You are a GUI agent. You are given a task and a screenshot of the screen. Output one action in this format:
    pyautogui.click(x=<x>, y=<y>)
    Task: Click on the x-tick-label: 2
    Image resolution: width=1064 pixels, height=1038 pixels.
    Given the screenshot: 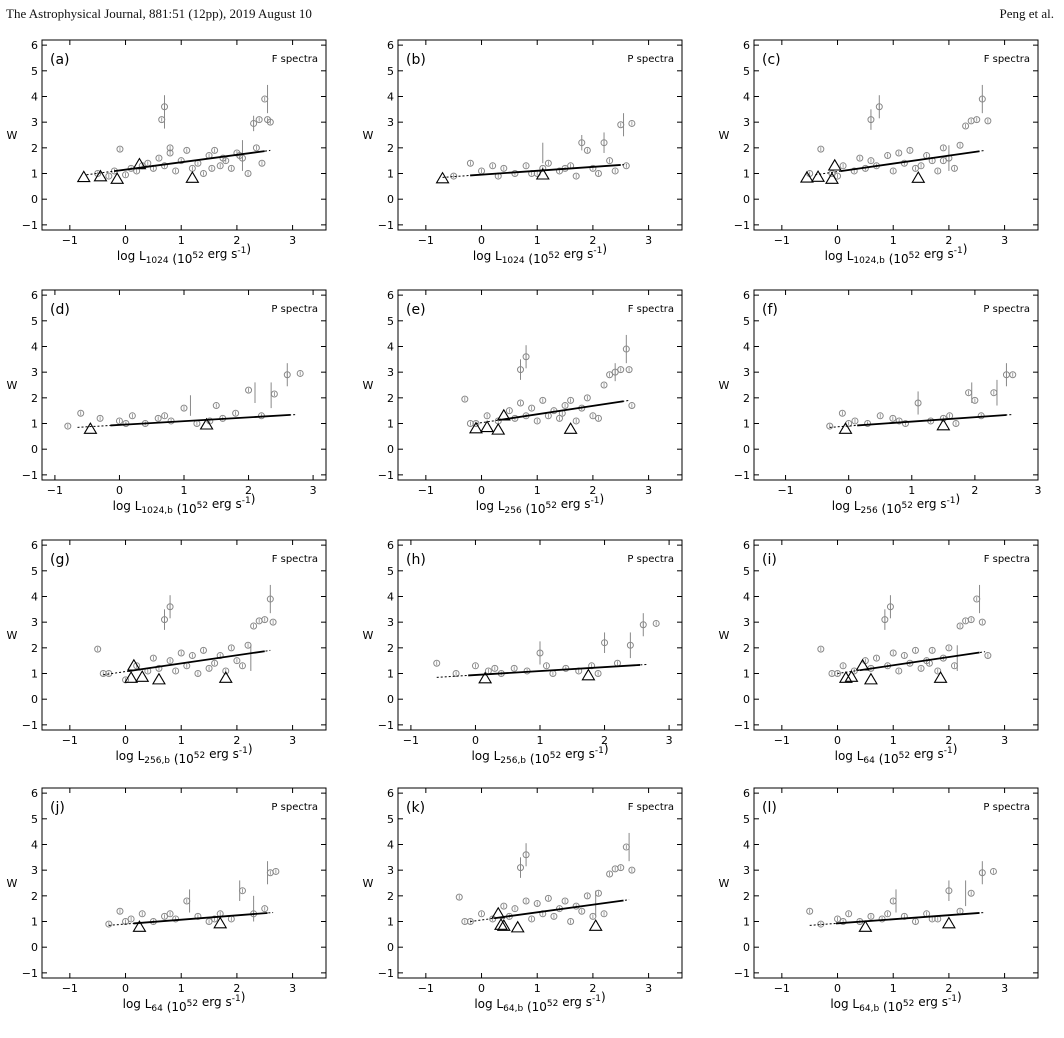 What is the action you would take?
    pyautogui.click(x=604, y=740)
    